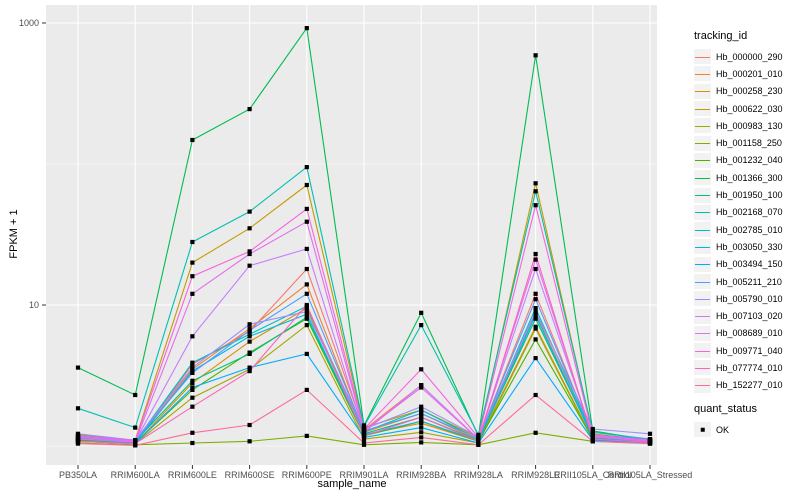  What do you see at coordinates (29, 23) in the screenshot?
I see `y-tick-label: 1000` at bounding box center [29, 23].